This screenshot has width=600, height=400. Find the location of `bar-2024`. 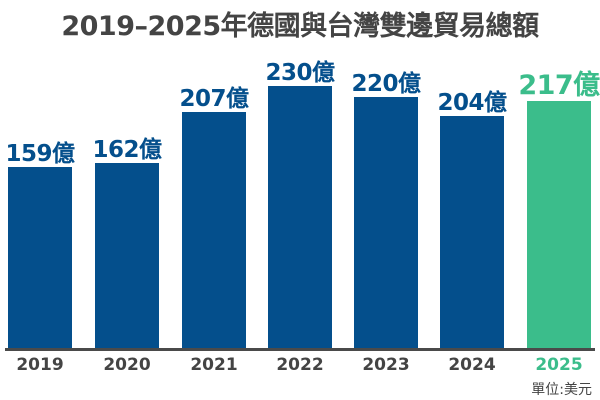

bar-2024 is located at coordinates (472, 232).